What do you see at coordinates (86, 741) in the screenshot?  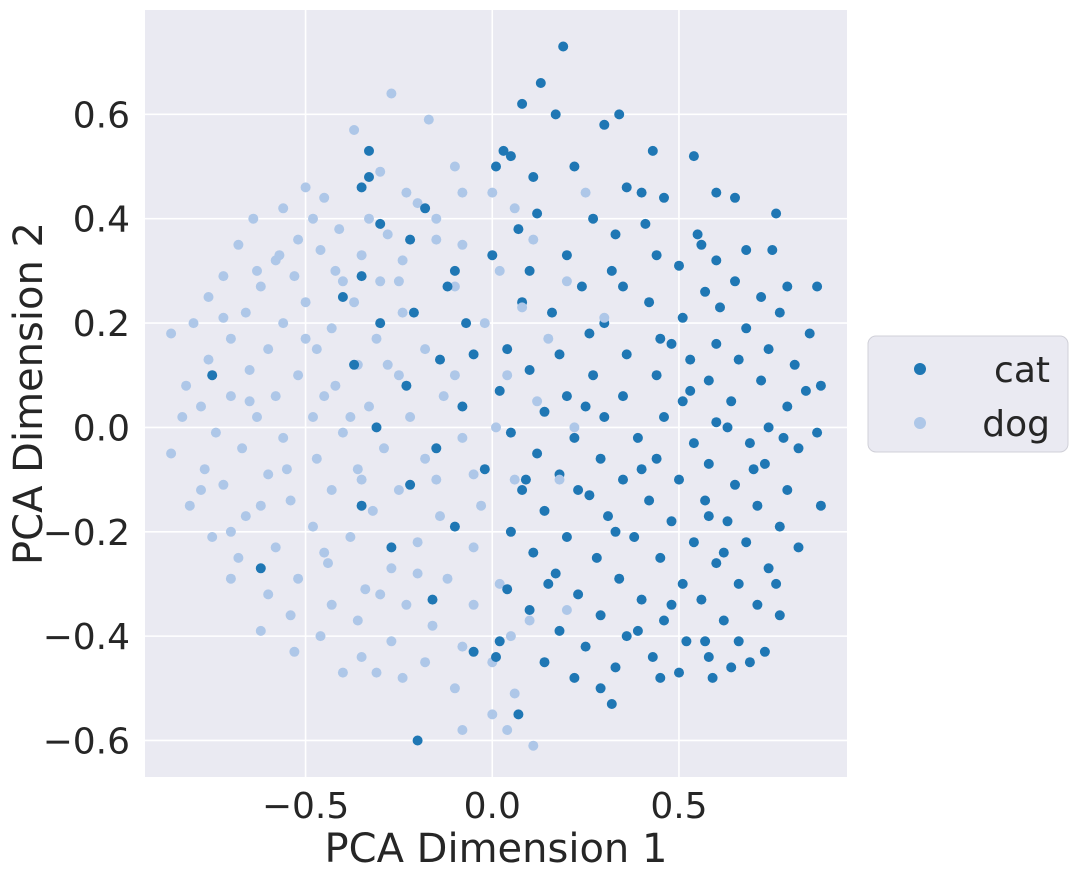 I see `y-tick-label: −0.6` at bounding box center [86, 741].